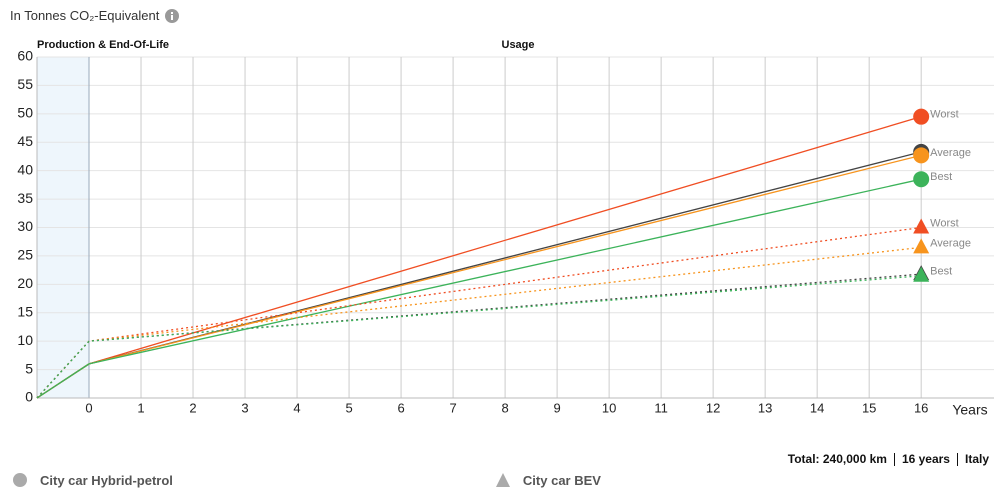 This screenshot has height=494, width=1004. Describe the element at coordinates (306, 480) in the screenshot. I see `legend: City car Hybrid-petrol City car BEV` at that location.